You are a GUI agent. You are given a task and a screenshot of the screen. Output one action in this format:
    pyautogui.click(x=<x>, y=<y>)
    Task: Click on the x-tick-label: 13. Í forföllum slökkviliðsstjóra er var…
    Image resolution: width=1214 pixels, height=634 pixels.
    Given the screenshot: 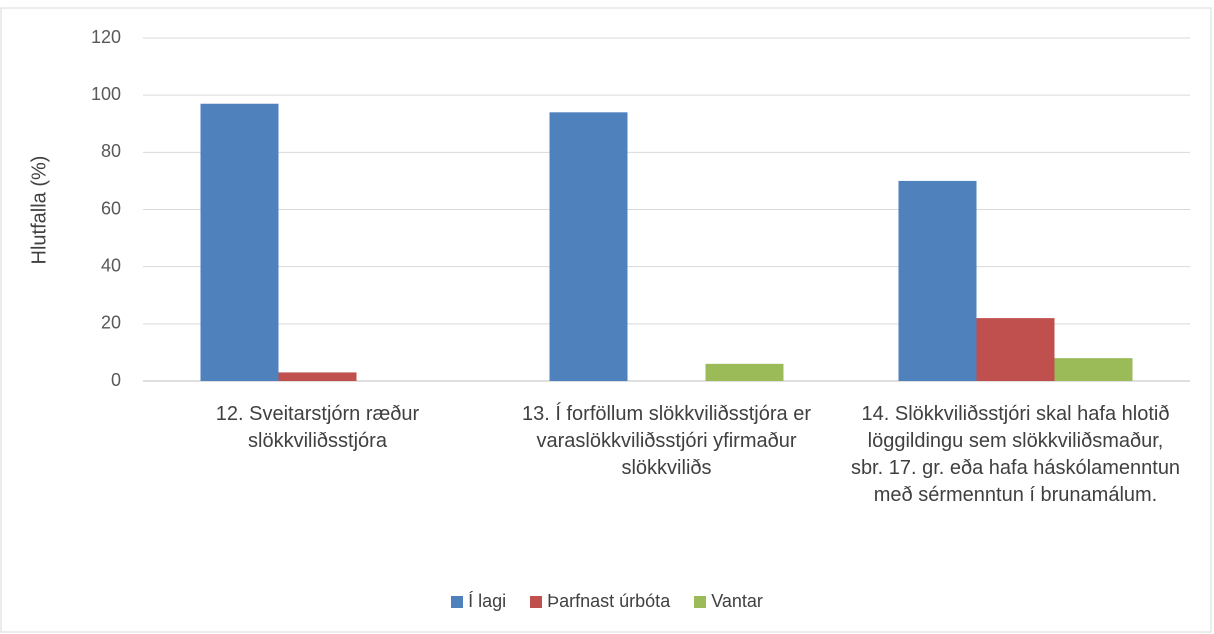 What is the action you would take?
    pyautogui.click(x=666, y=441)
    